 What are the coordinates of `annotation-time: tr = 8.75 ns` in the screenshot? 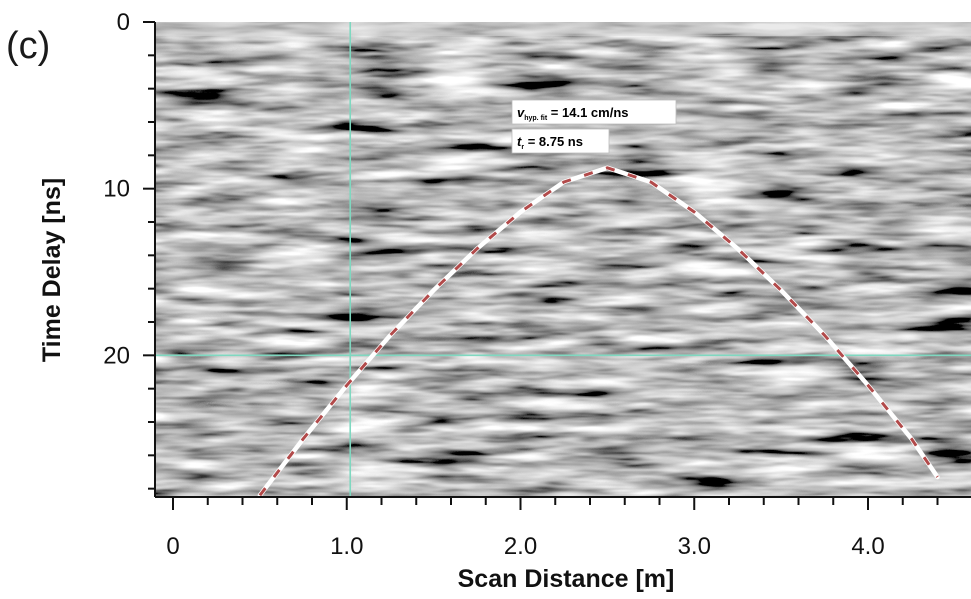 It's located at (550, 142).